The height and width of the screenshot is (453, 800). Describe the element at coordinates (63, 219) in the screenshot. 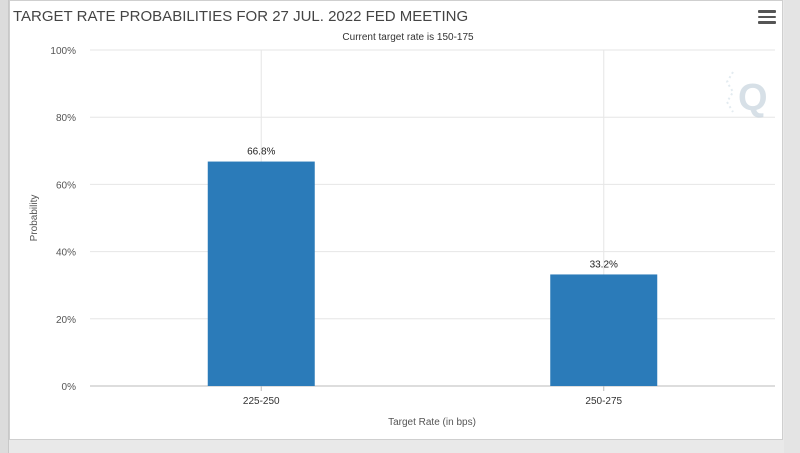

I see `y-tick-labels: 0% 20% 40% 60% 80% 100%` at that location.